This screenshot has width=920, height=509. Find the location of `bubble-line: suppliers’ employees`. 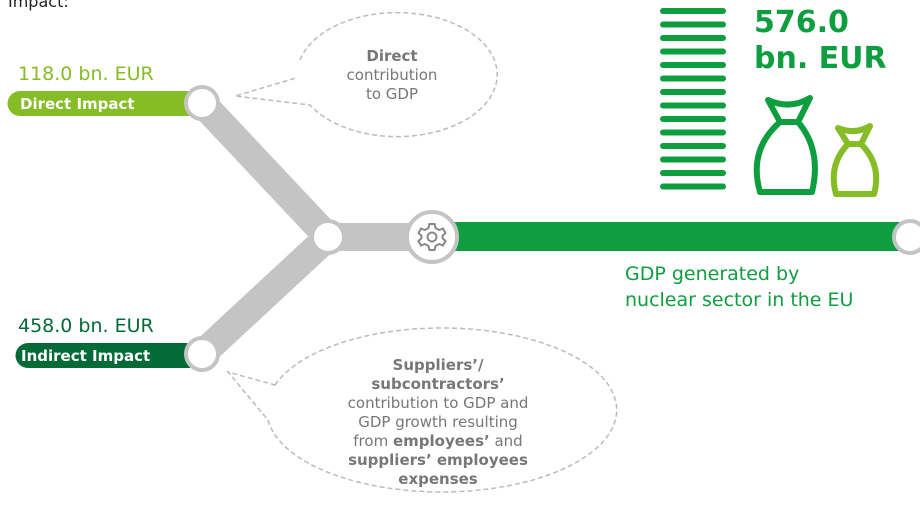

bubble-line: suppliers’ employees is located at coordinates (438, 460).